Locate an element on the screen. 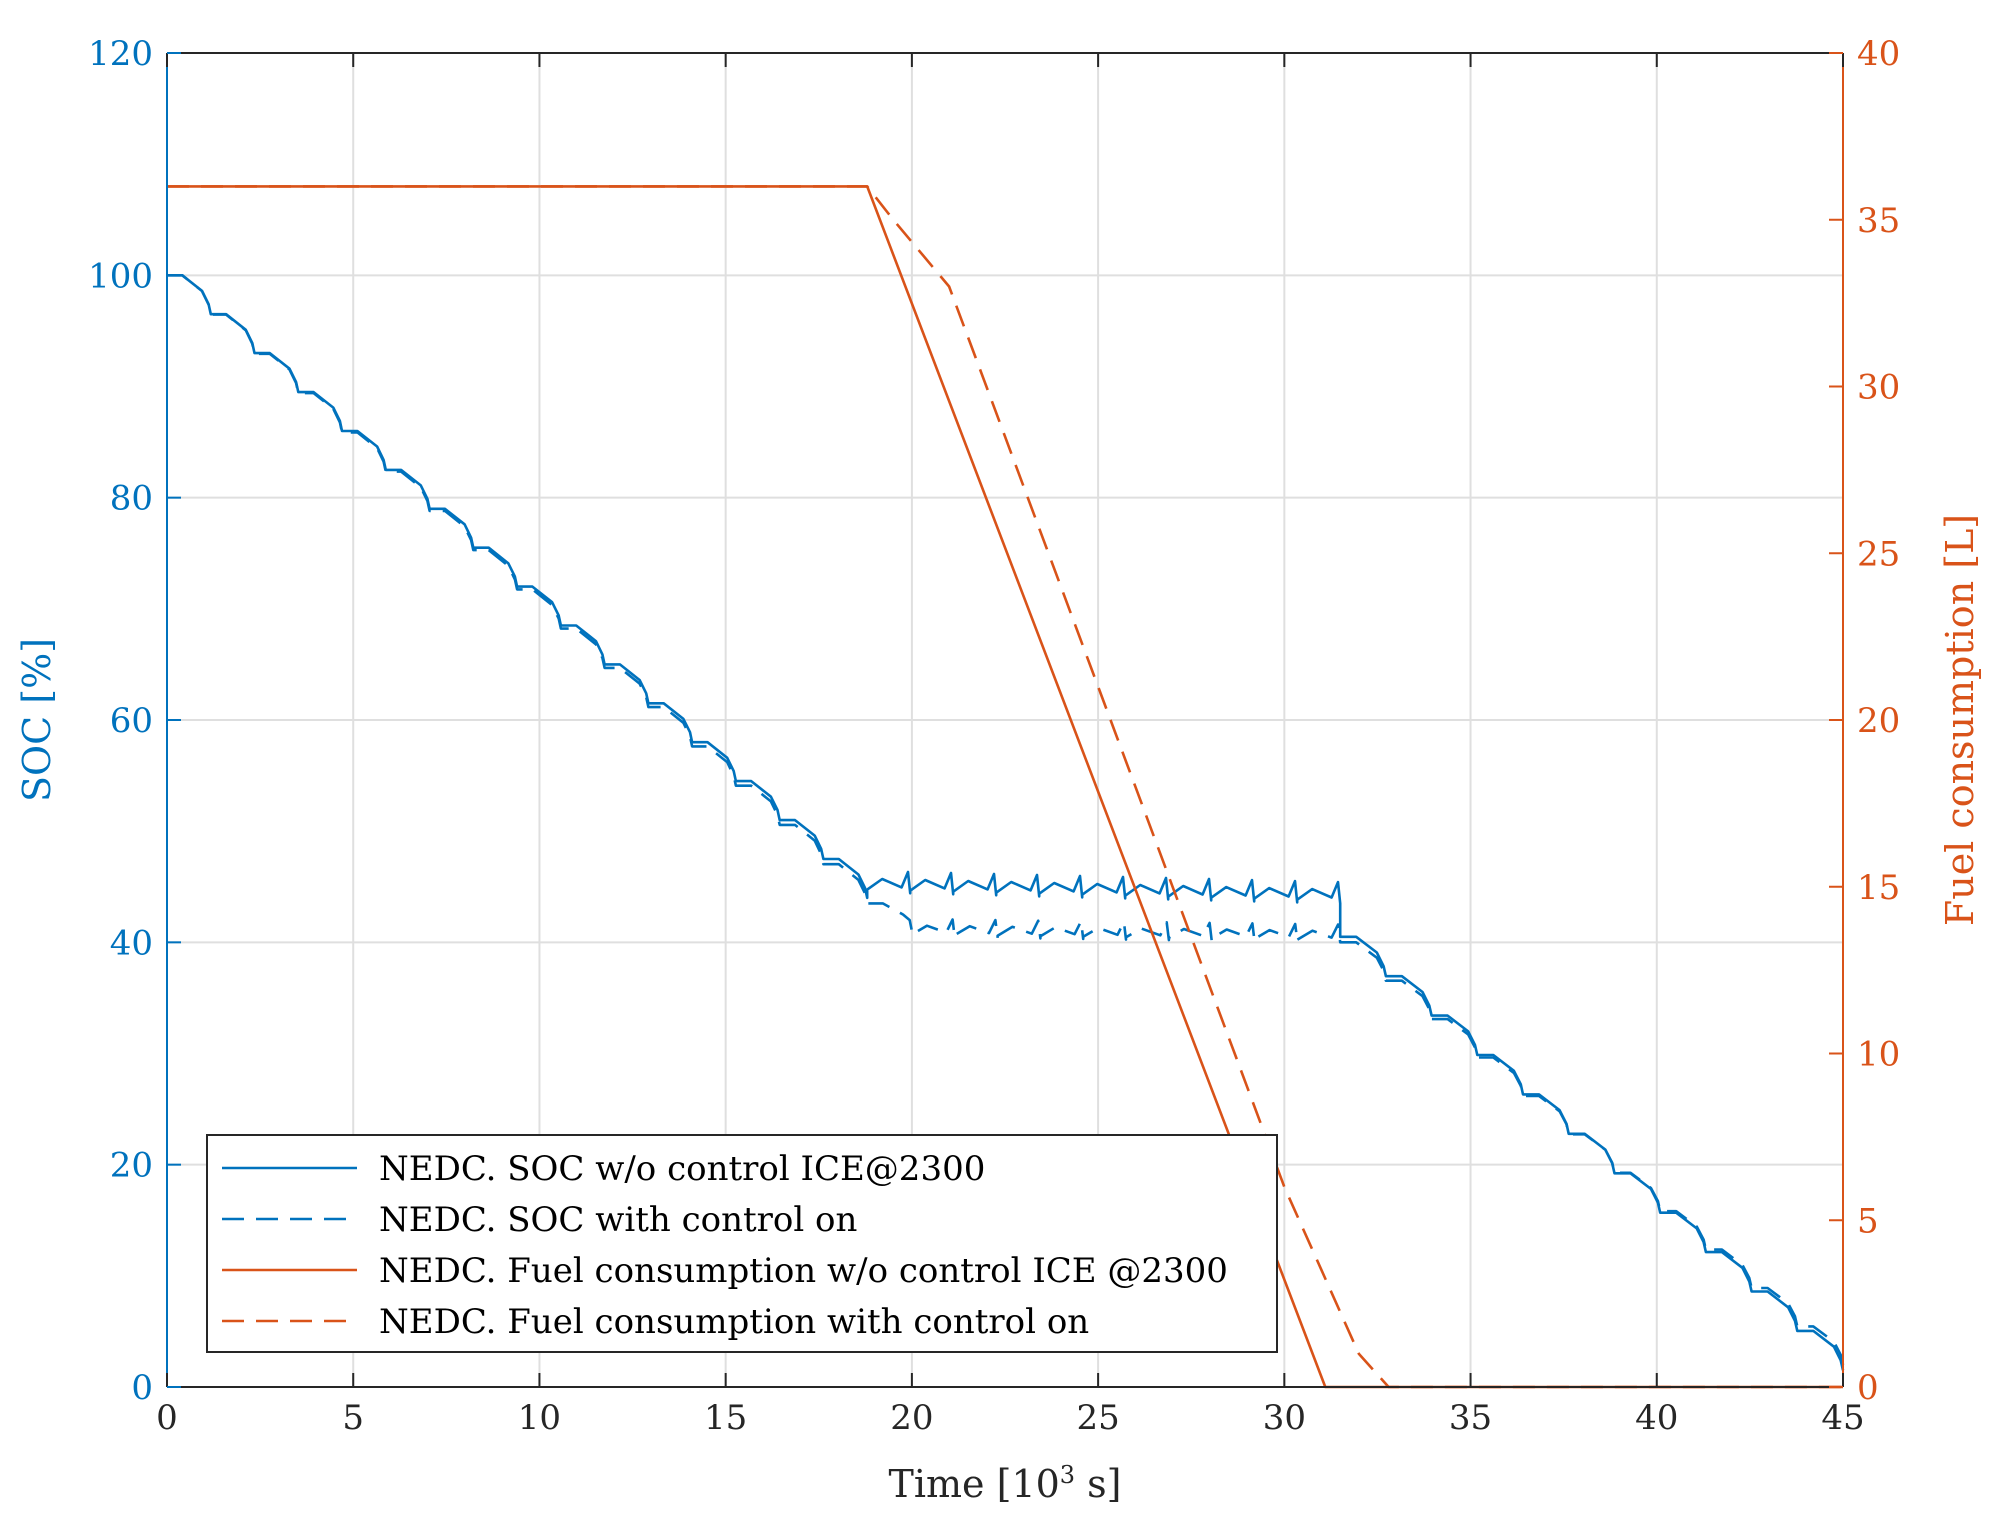 The height and width of the screenshot is (1534, 2003). x-tick-label-10: 10 is located at coordinates (539, 1418).